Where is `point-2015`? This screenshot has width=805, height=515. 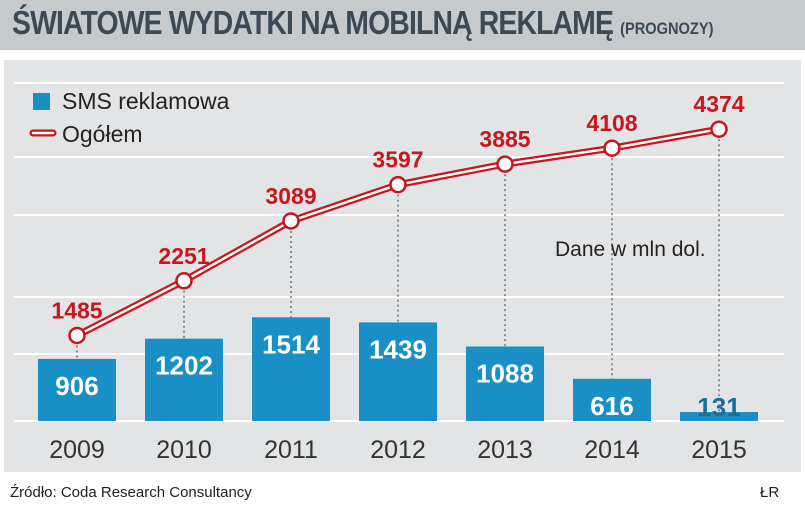
point-2015 is located at coordinates (719, 129).